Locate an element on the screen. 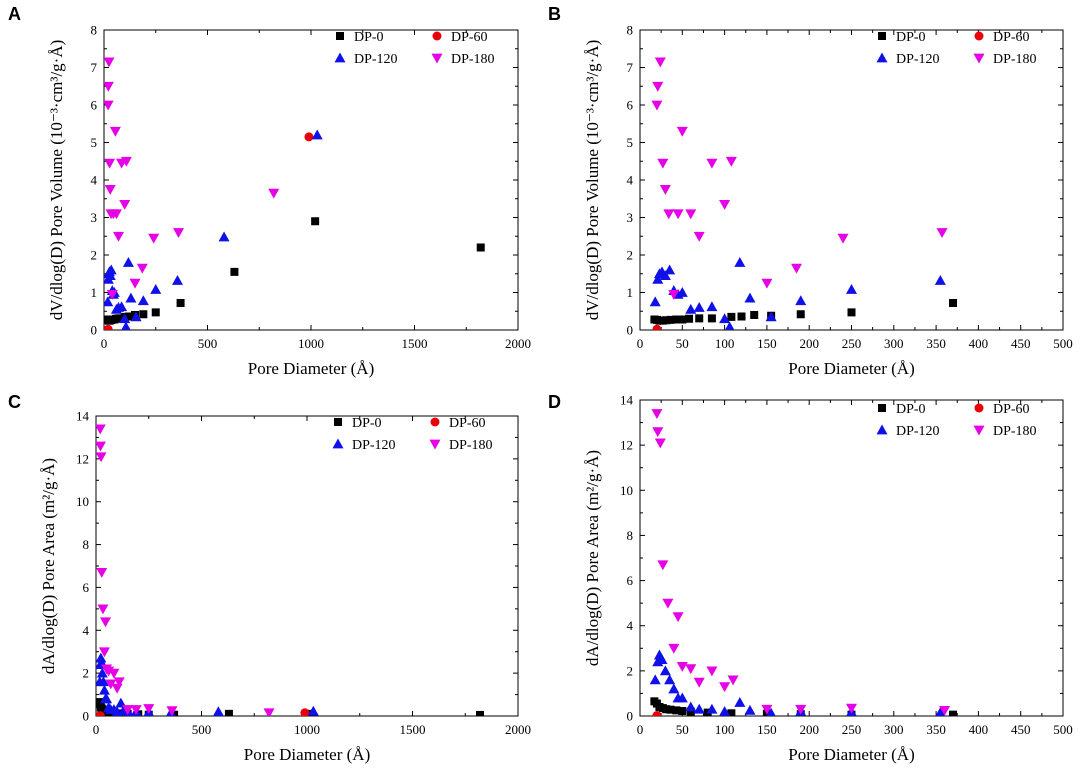 The height and width of the screenshot is (776, 1084). y-tick-label: 8 is located at coordinates (86, 544).